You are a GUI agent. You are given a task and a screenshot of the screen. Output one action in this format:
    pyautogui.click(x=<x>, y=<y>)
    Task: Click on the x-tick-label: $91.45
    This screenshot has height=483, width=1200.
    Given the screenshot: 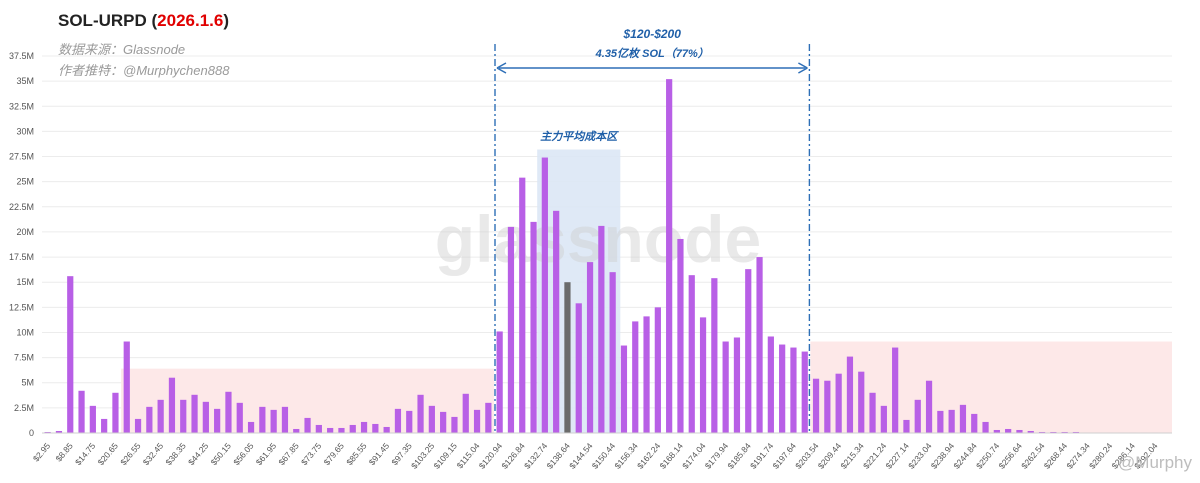 What is the action you would take?
    pyautogui.click(x=379, y=454)
    